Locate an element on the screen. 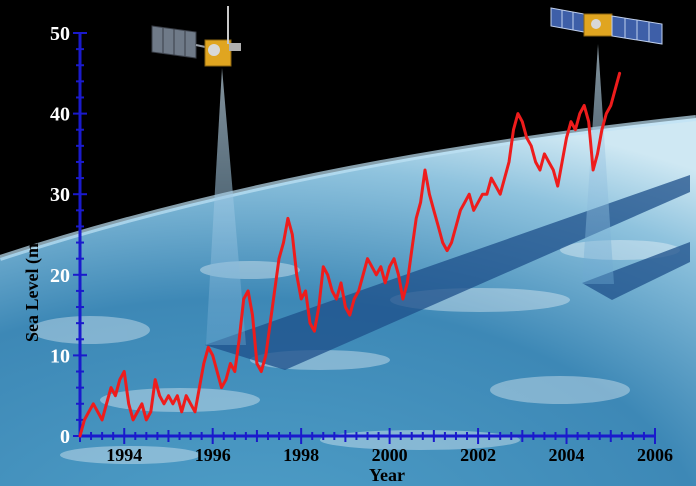 Image resolution: width=696 pixels, height=486 pixels. y-tick-label: 30 is located at coordinates (60, 195).